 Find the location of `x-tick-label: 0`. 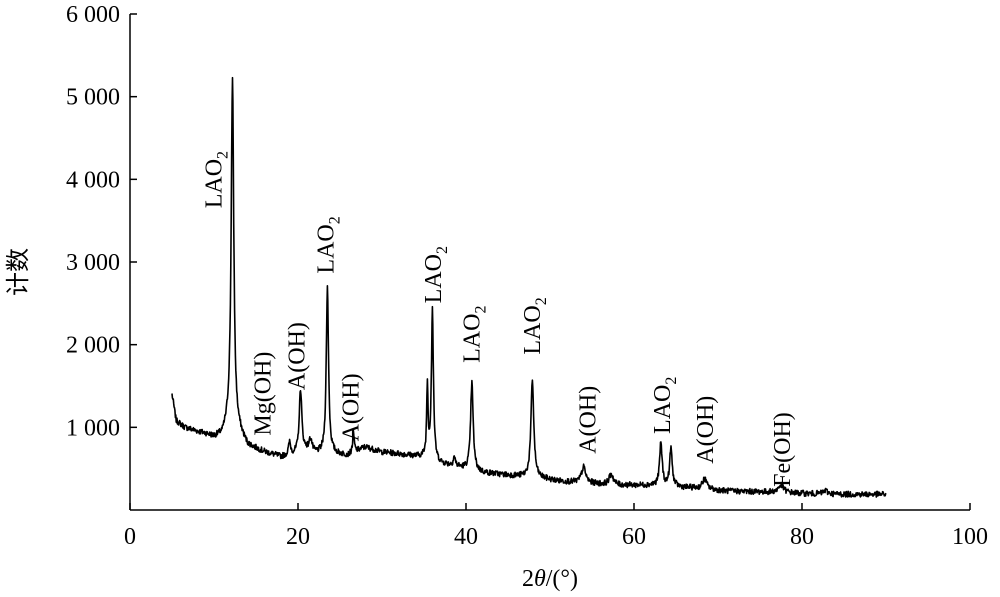

x-tick-label: 0 is located at coordinates (130, 537).